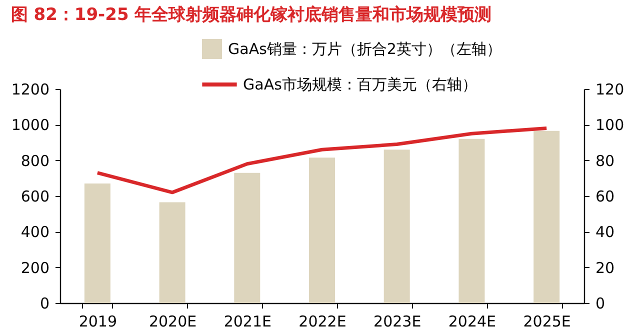  I want to click on x-tick-label: 2022E, so click(322, 321).